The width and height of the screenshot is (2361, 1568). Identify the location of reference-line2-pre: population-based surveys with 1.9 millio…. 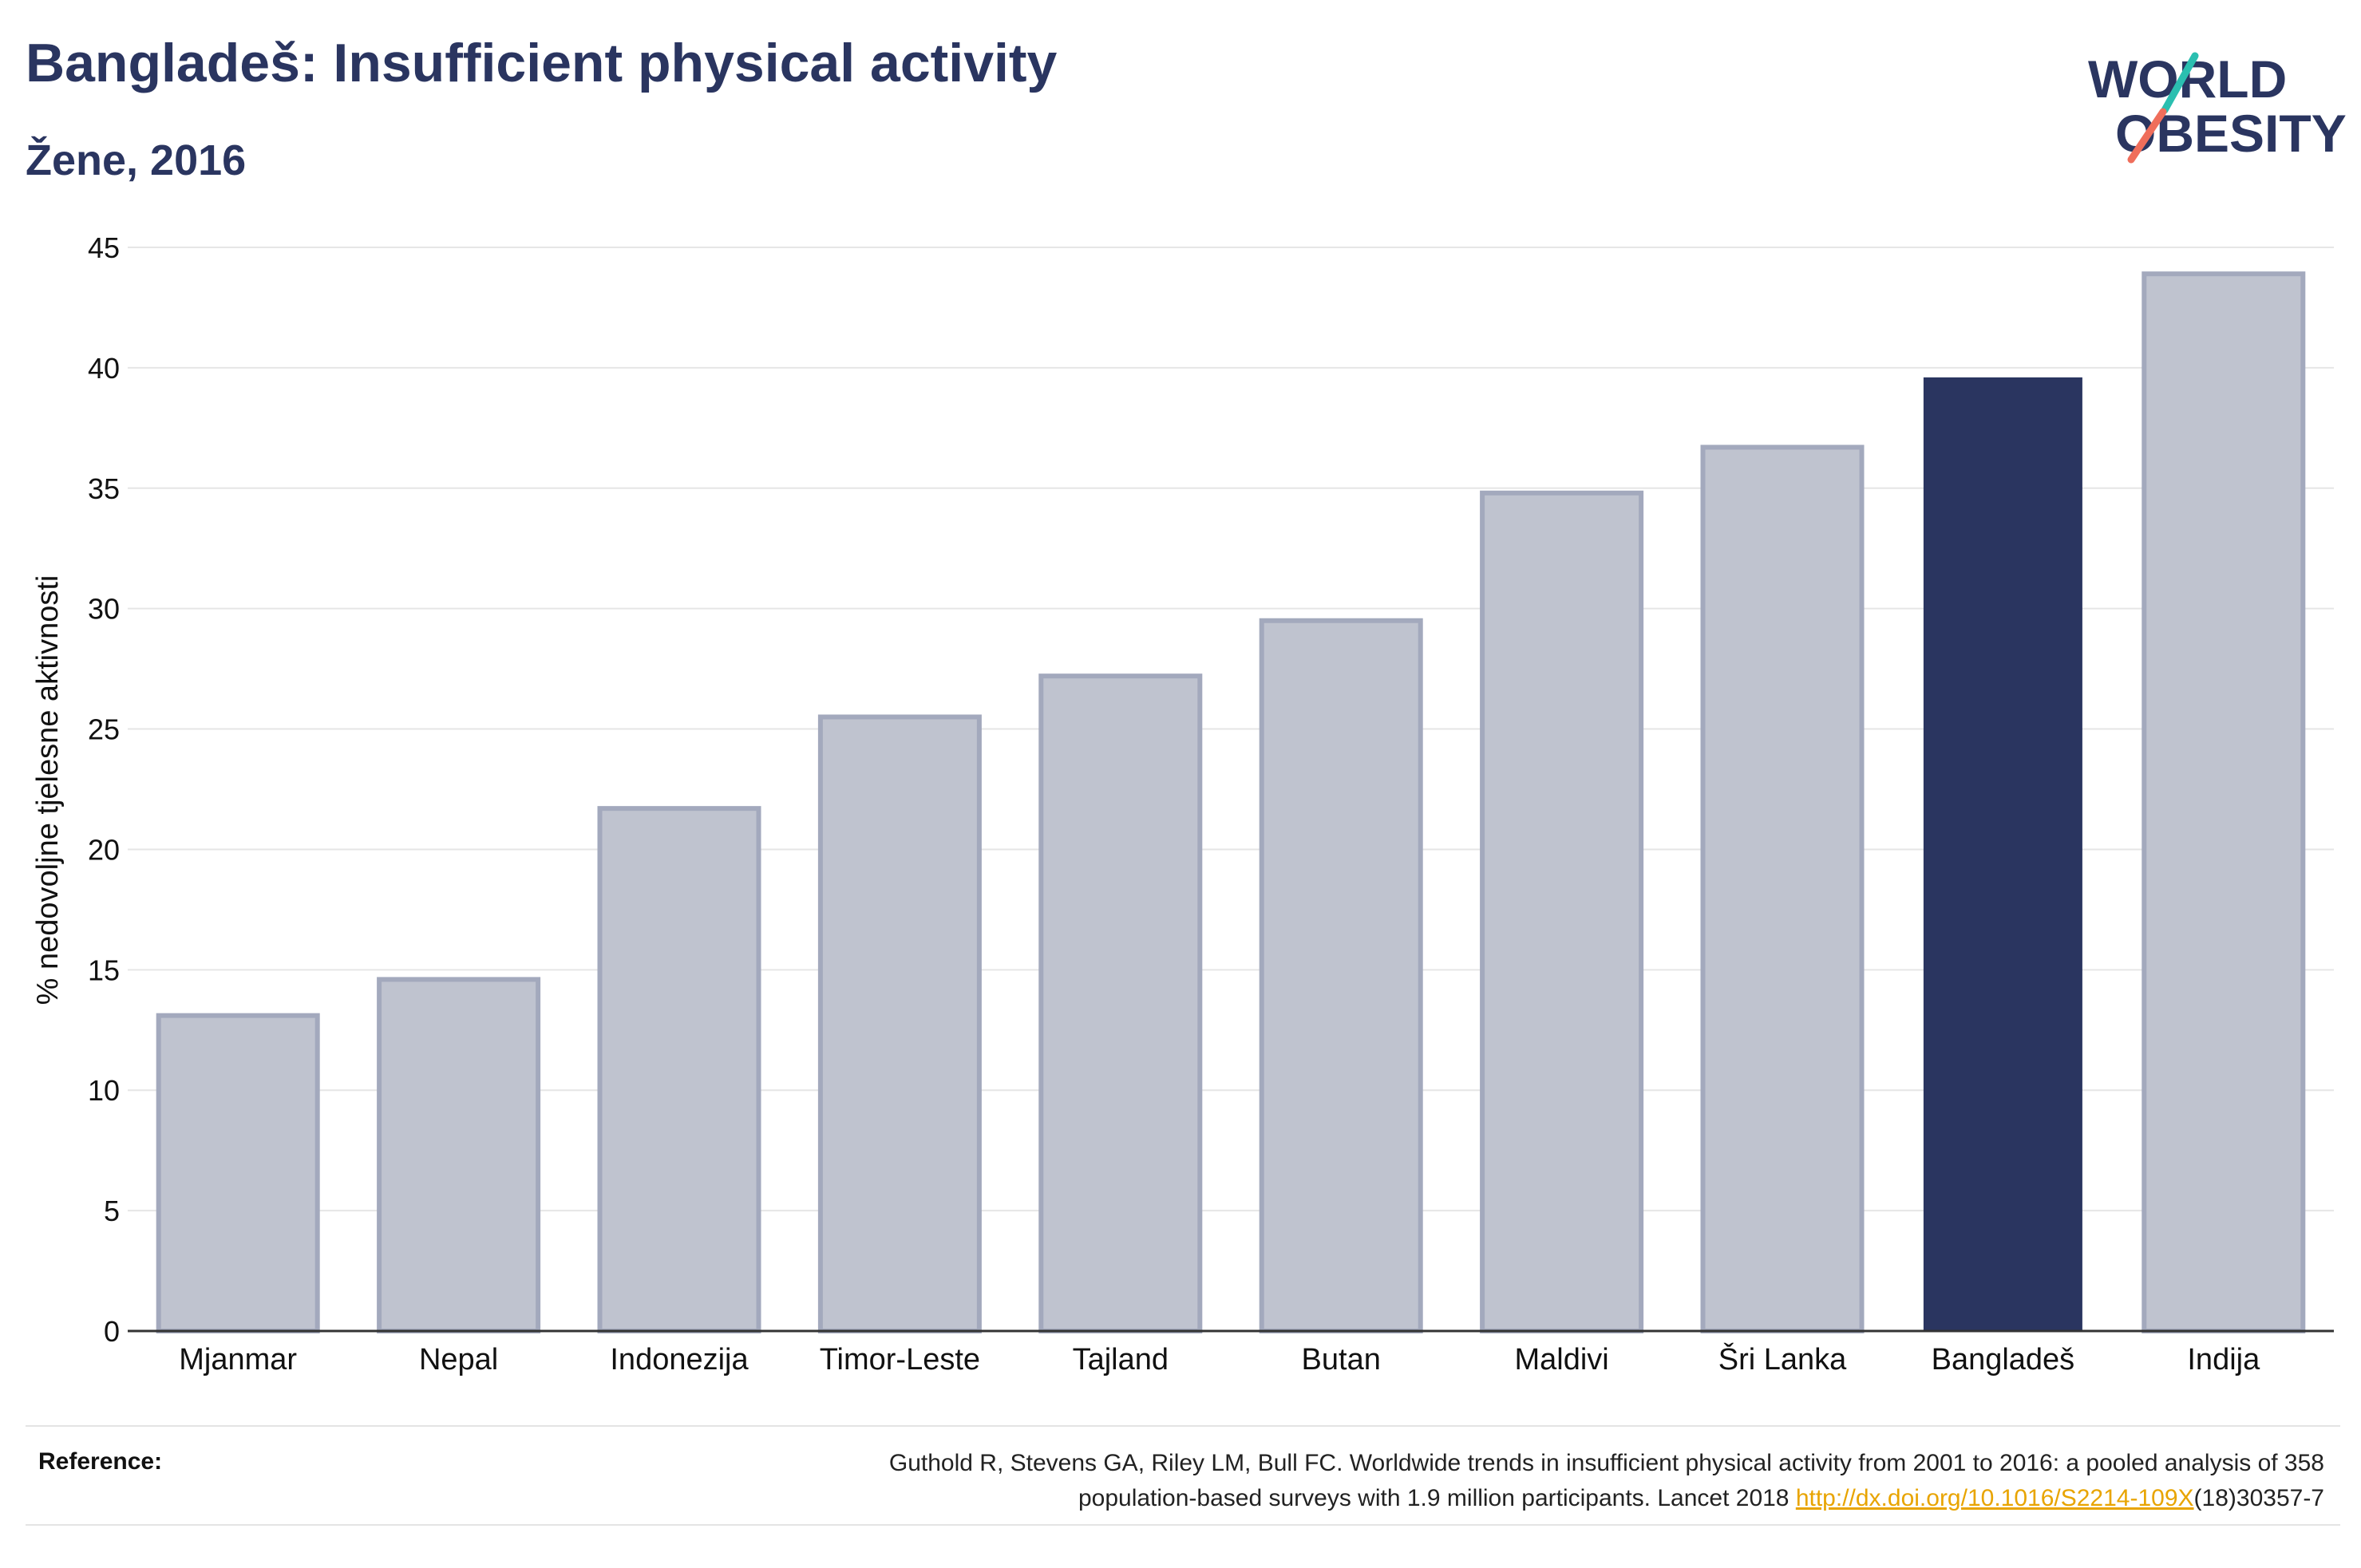
(1437, 1498).